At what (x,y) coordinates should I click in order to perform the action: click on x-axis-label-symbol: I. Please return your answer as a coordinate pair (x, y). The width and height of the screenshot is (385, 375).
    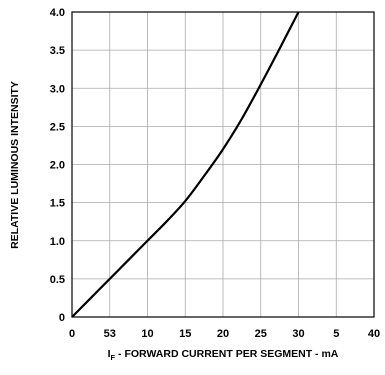
    Looking at the image, I should click on (109, 354).